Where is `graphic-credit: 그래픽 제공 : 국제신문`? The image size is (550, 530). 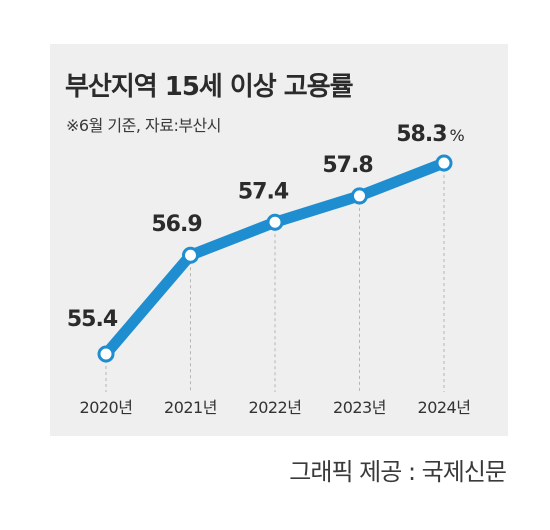
graphic-credit: 그래픽 제공 : 국제신문 is located at coordinates (398, 472).